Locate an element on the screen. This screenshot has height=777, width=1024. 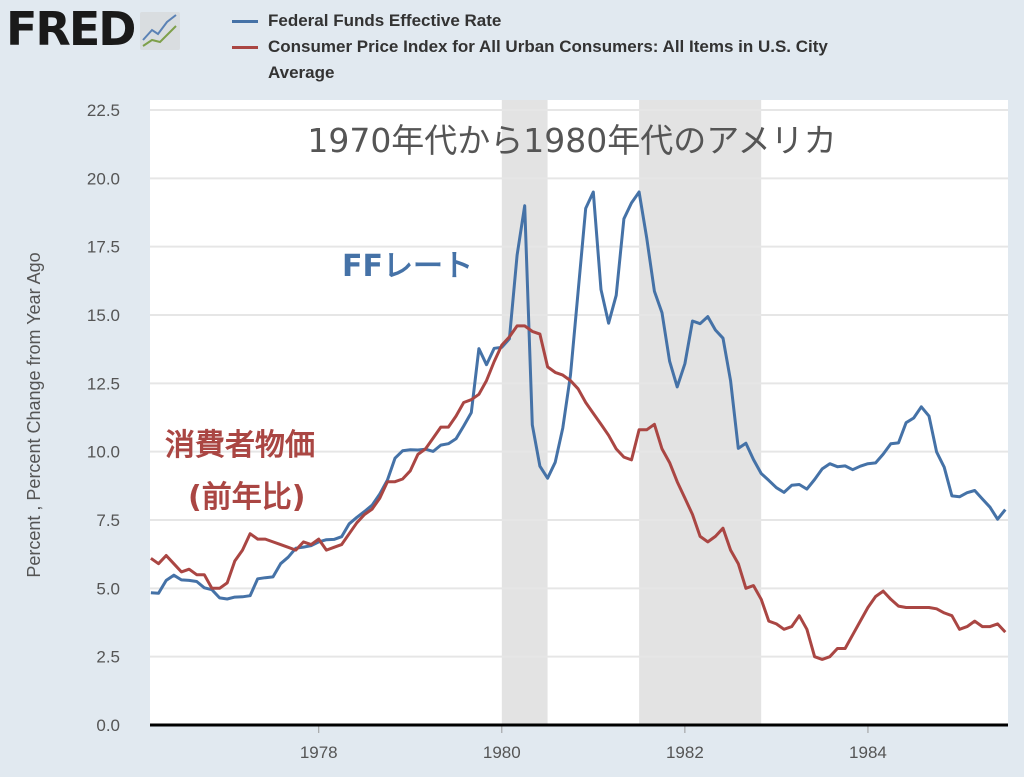
legend-item-fedfunds: Federal Funds Effective Rate is located at coordinates (540, 21).